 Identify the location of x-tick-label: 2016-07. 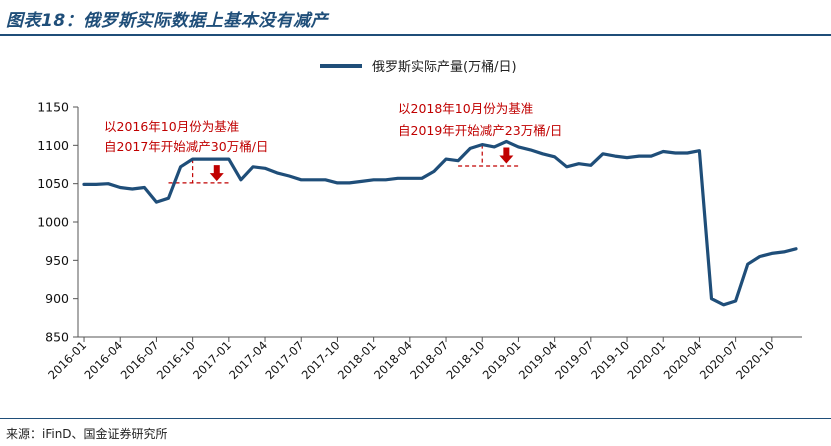
(140, 360).